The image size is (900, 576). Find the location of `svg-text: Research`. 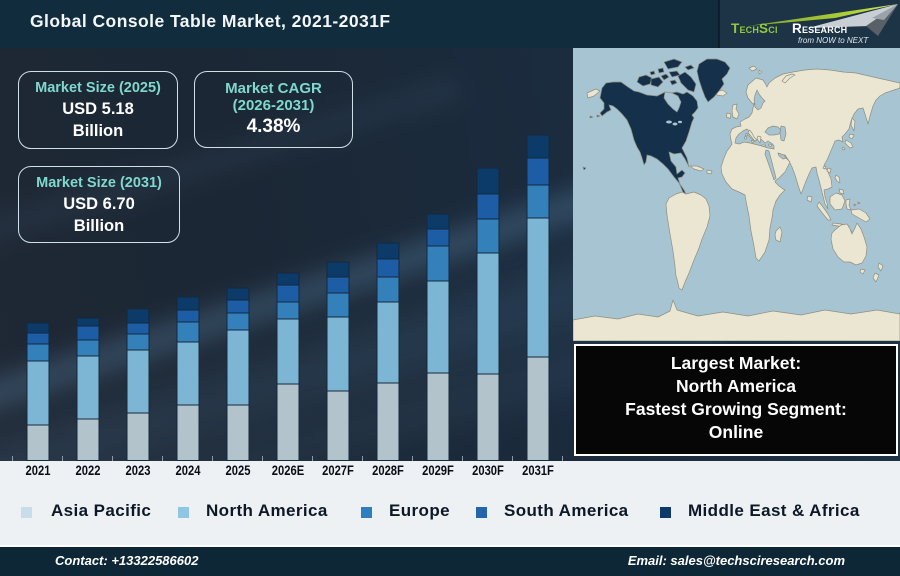

svg-text: Research is located at coordinates (819, 28).